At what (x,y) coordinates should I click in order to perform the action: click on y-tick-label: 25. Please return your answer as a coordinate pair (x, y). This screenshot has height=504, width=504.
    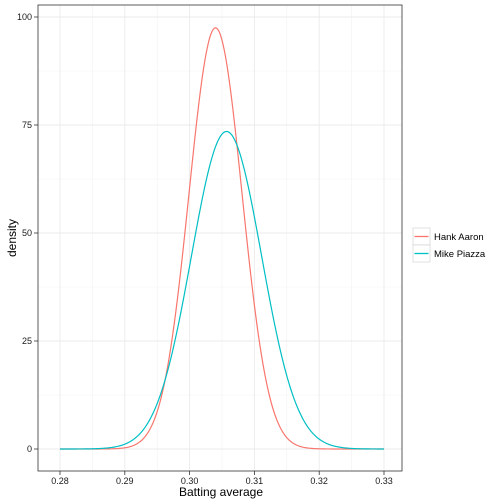
    Looking at the image, I should click on (27, 341).